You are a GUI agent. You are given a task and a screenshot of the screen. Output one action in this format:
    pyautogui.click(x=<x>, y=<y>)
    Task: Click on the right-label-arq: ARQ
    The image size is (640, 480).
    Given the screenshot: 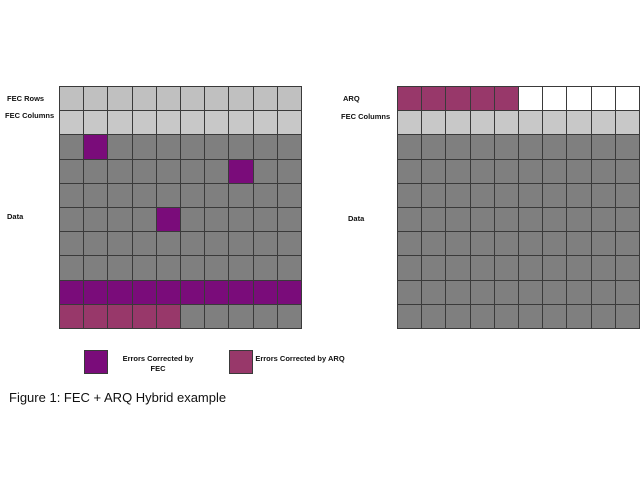 What is the action you would take?
    pyautogui.click(x=351, y=98)
    